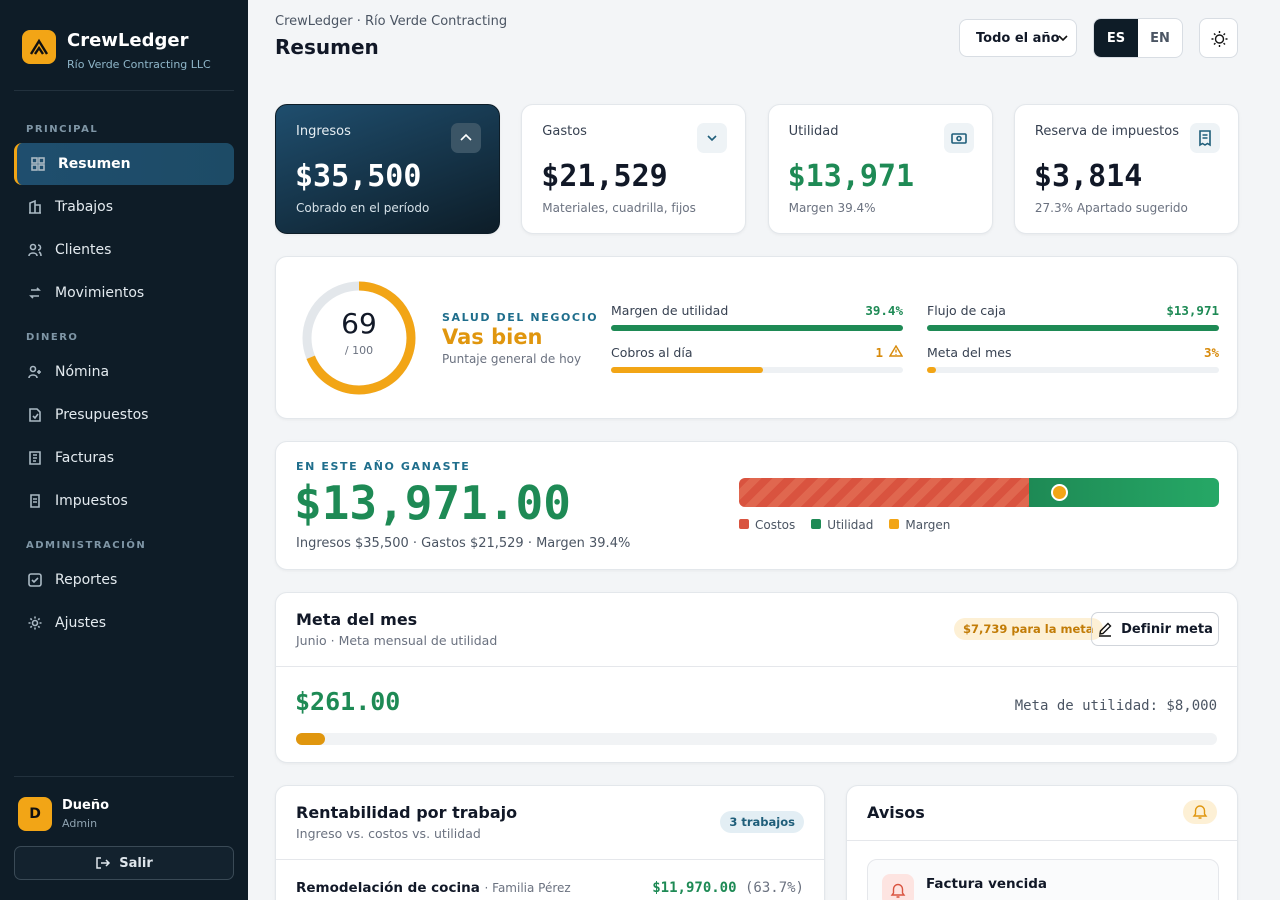  What do you see at coordinates (363, 208) in the screenshot?
I see `kpi-note: Cobrado en el período` at bounding box center [363, 208].